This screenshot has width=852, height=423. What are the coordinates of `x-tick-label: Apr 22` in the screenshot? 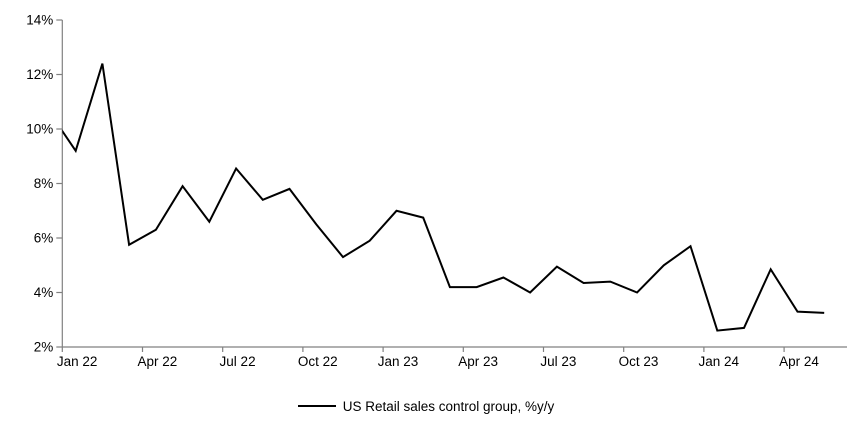 It's located at (157, 361).